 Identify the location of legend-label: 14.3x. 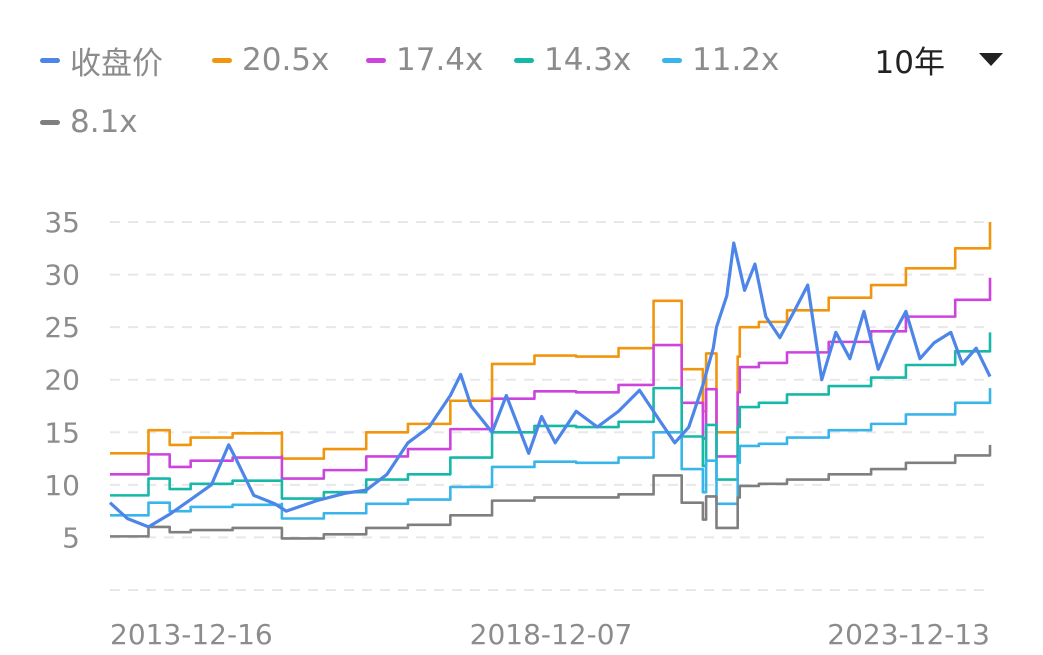
(588, 60).